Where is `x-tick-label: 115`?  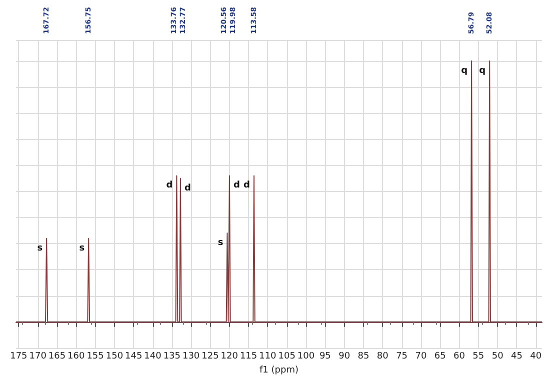 x-tick-label: 115 is located at coordinates (249, 357).